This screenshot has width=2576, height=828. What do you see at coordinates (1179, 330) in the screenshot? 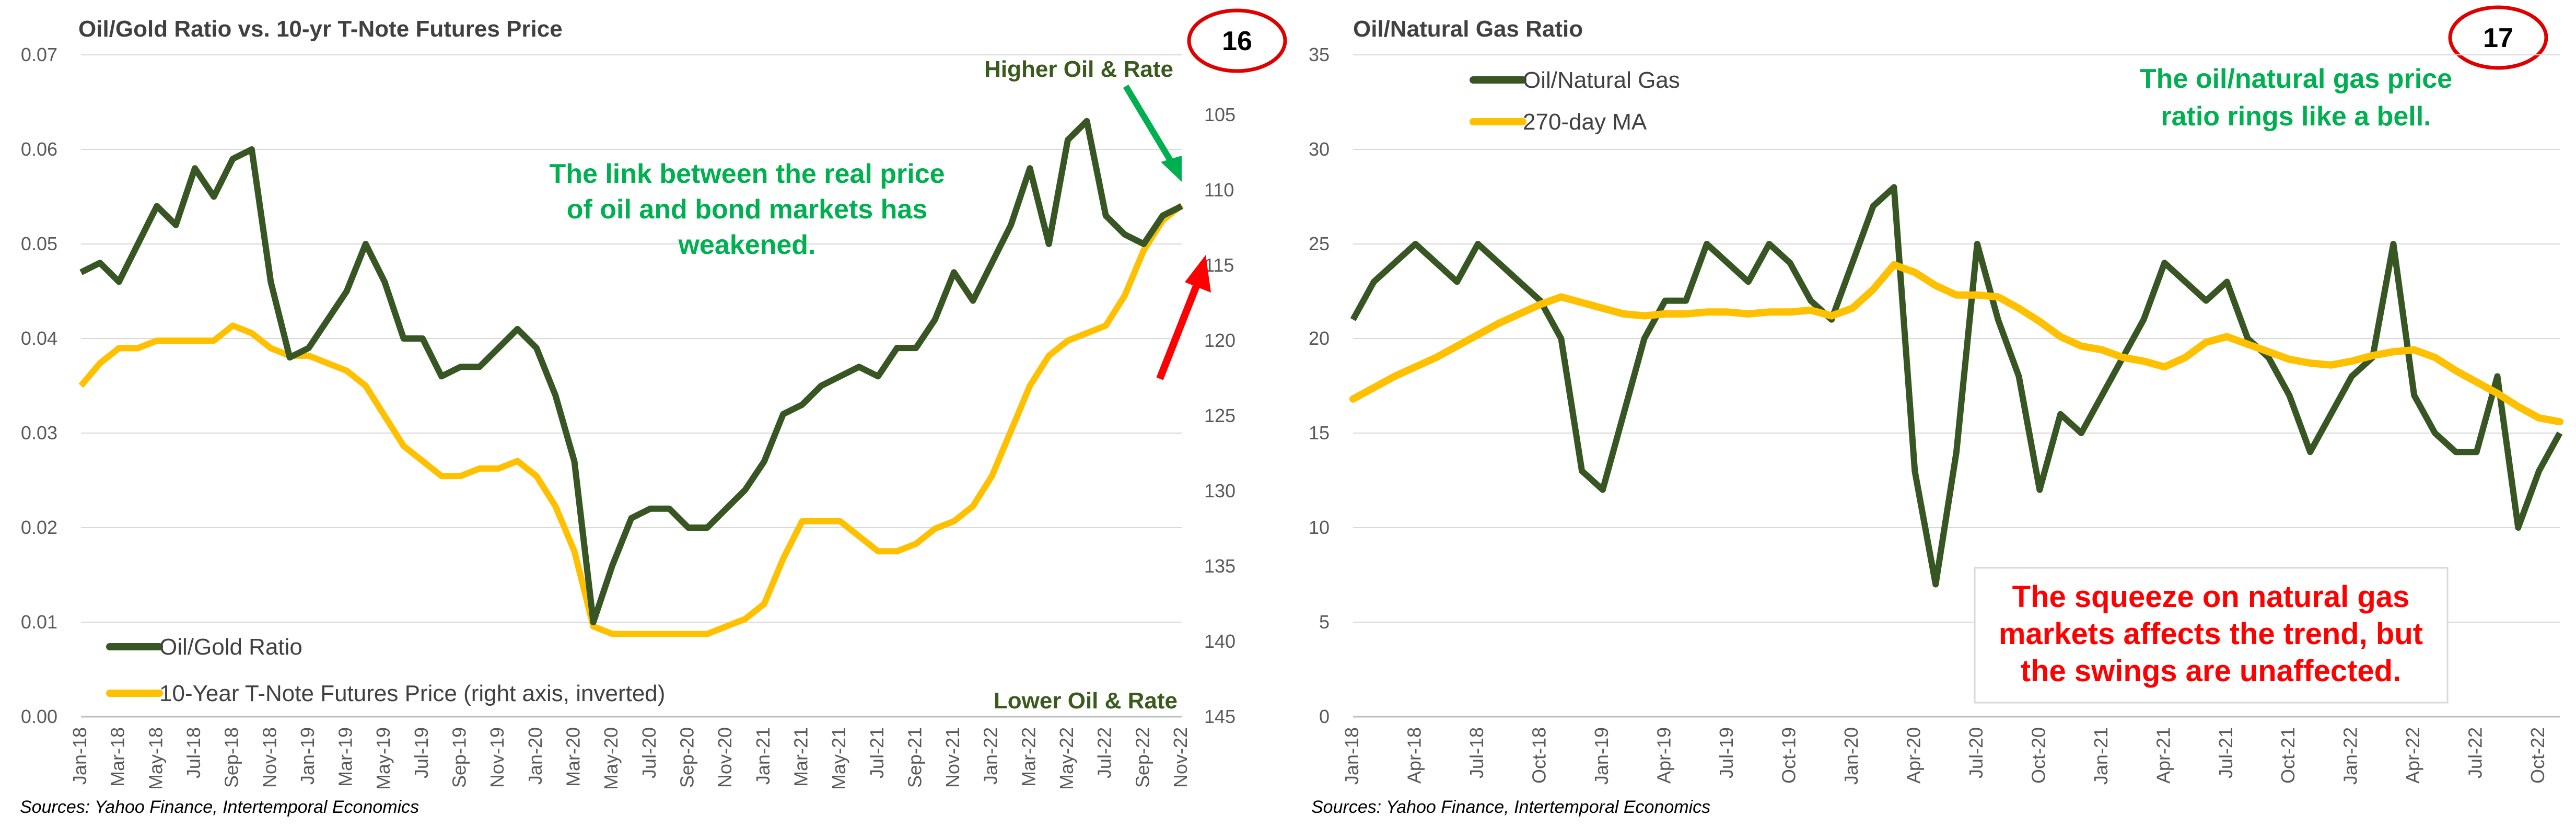
I see `red-arrow-shaft` at bounding box center [1179, 330].